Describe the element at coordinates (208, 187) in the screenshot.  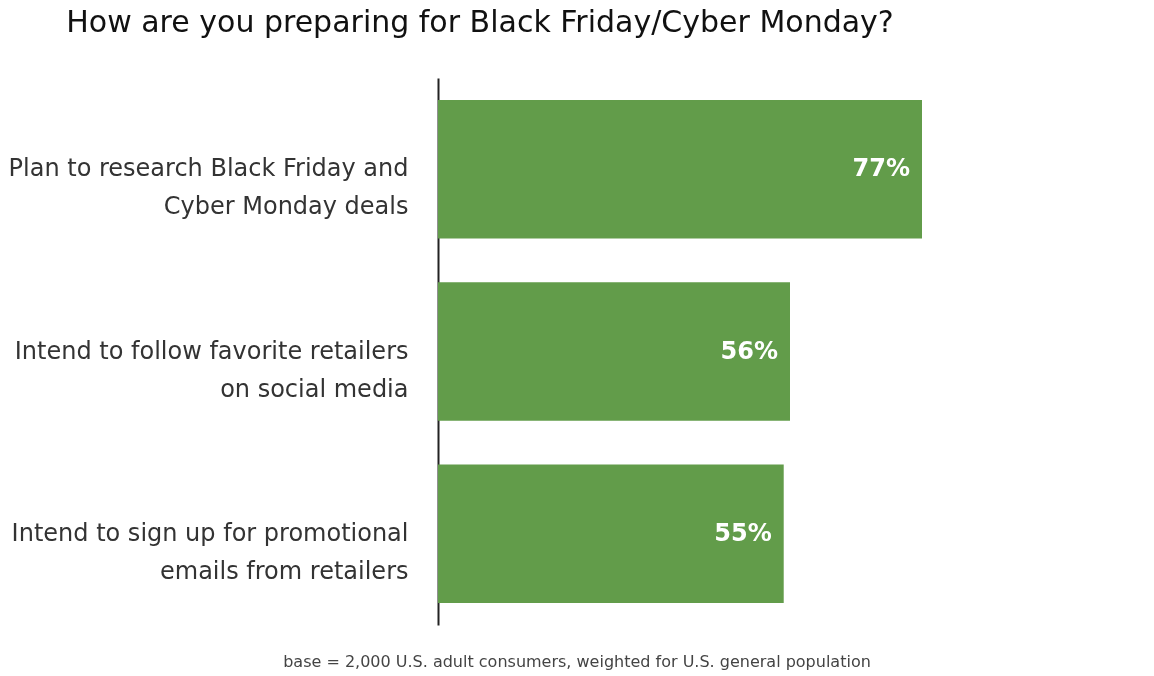
I see `y-tick-label: Plan to research Black Friday and Cyber Monday deals` at that location.